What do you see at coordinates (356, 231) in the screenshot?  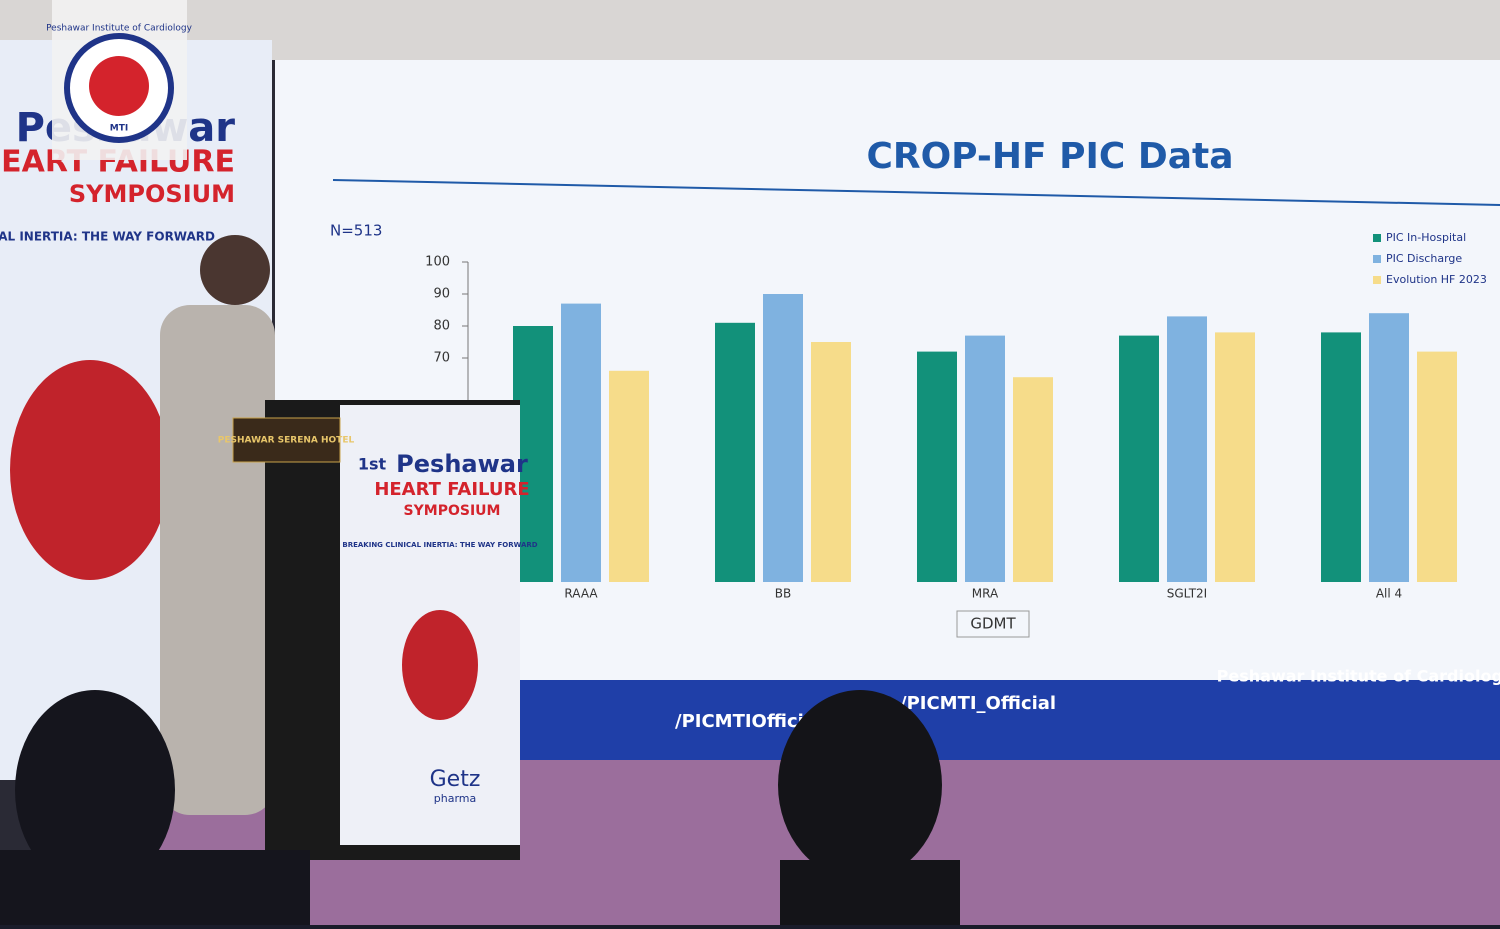 I see `chart-note: N=513` at bounding box center [356, 231].